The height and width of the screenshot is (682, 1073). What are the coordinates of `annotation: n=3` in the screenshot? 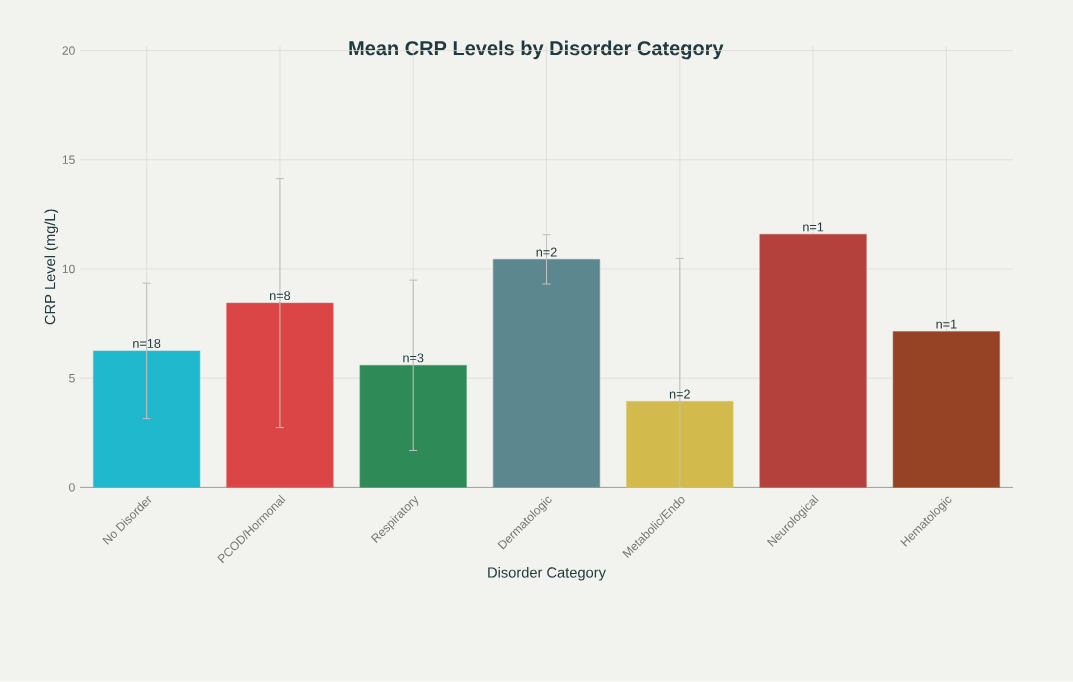 It's located at (413, 358).